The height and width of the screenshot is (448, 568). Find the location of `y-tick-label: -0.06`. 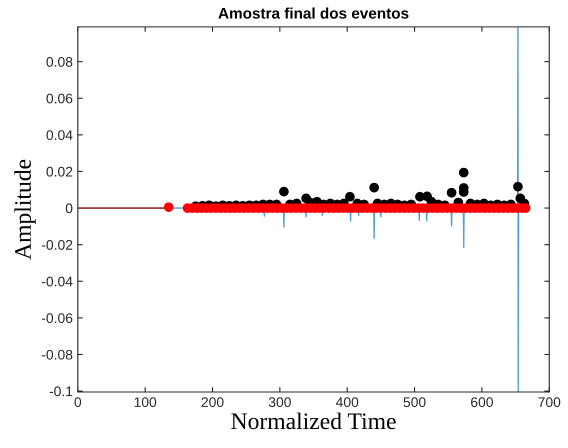

y-tick-label: -0.06 is located at coordinates (57, 318).